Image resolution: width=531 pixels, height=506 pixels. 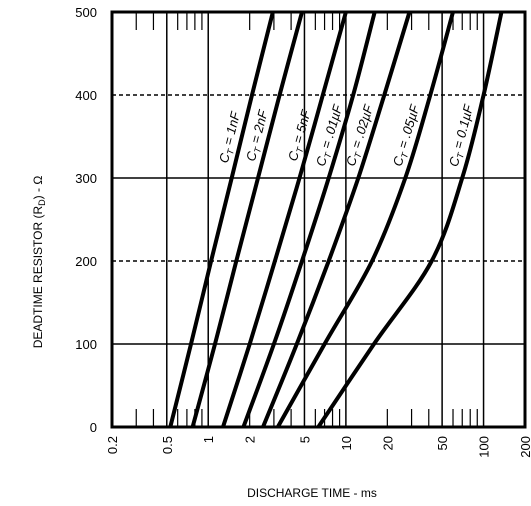 What do you see at coordinates (86, 12) in the screenshot?
I see `y-tick-label: 500` at bounding box center [86, 12].